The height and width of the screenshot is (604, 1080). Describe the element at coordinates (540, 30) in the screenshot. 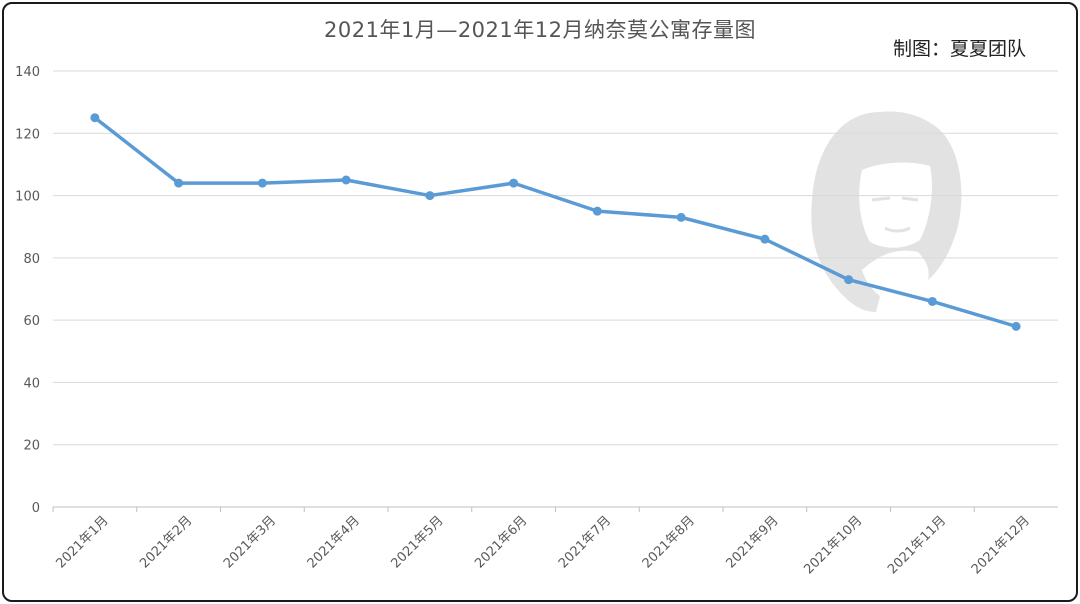

I see `chart-title: 2021年1月—2021年12月纳奈莫公寓存量图` at that location.